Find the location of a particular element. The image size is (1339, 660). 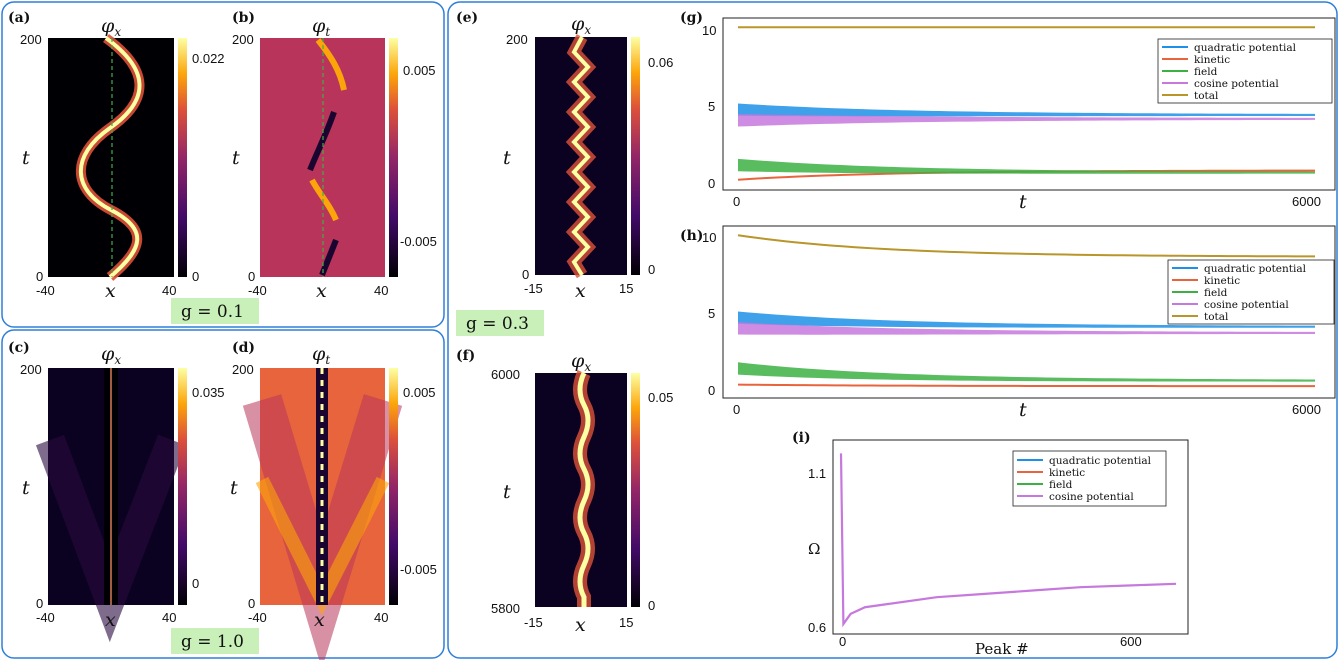

panel-a-xtick-left: -40 is located at coordinates (45, 290).